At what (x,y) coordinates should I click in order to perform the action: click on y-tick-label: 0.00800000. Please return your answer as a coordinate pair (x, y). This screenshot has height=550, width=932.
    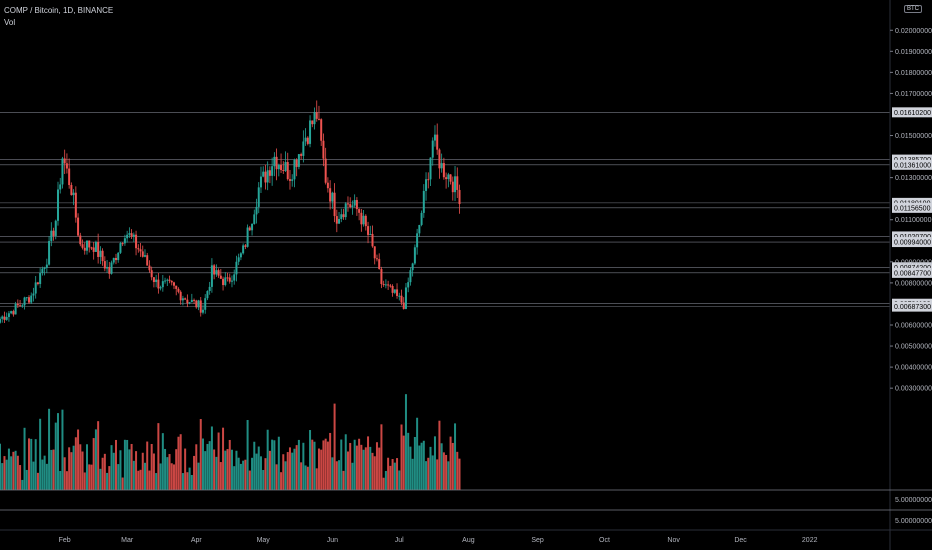
    Looking at the image, I should click on (913, 283).